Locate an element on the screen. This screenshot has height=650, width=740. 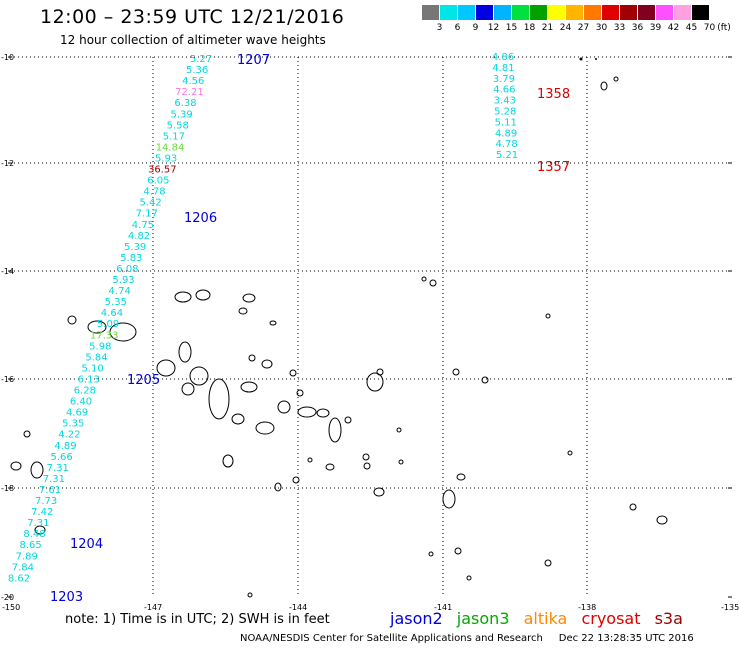
wave-height-value: 6.13 is located at coordinates (89, 379).